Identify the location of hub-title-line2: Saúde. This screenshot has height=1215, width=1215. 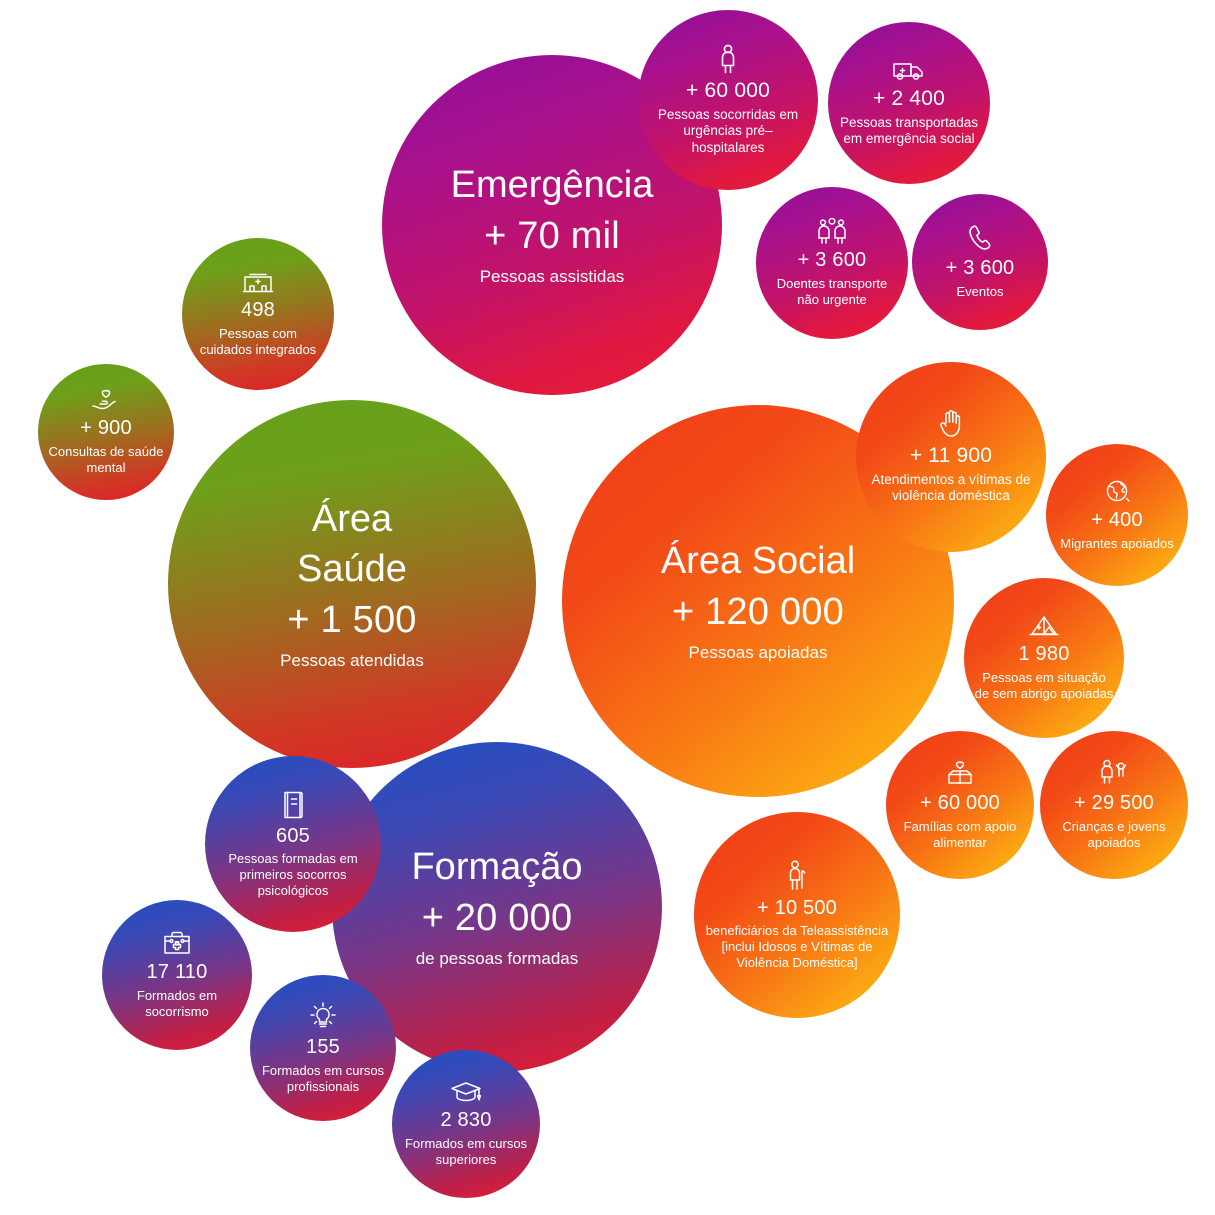
(352, 569).